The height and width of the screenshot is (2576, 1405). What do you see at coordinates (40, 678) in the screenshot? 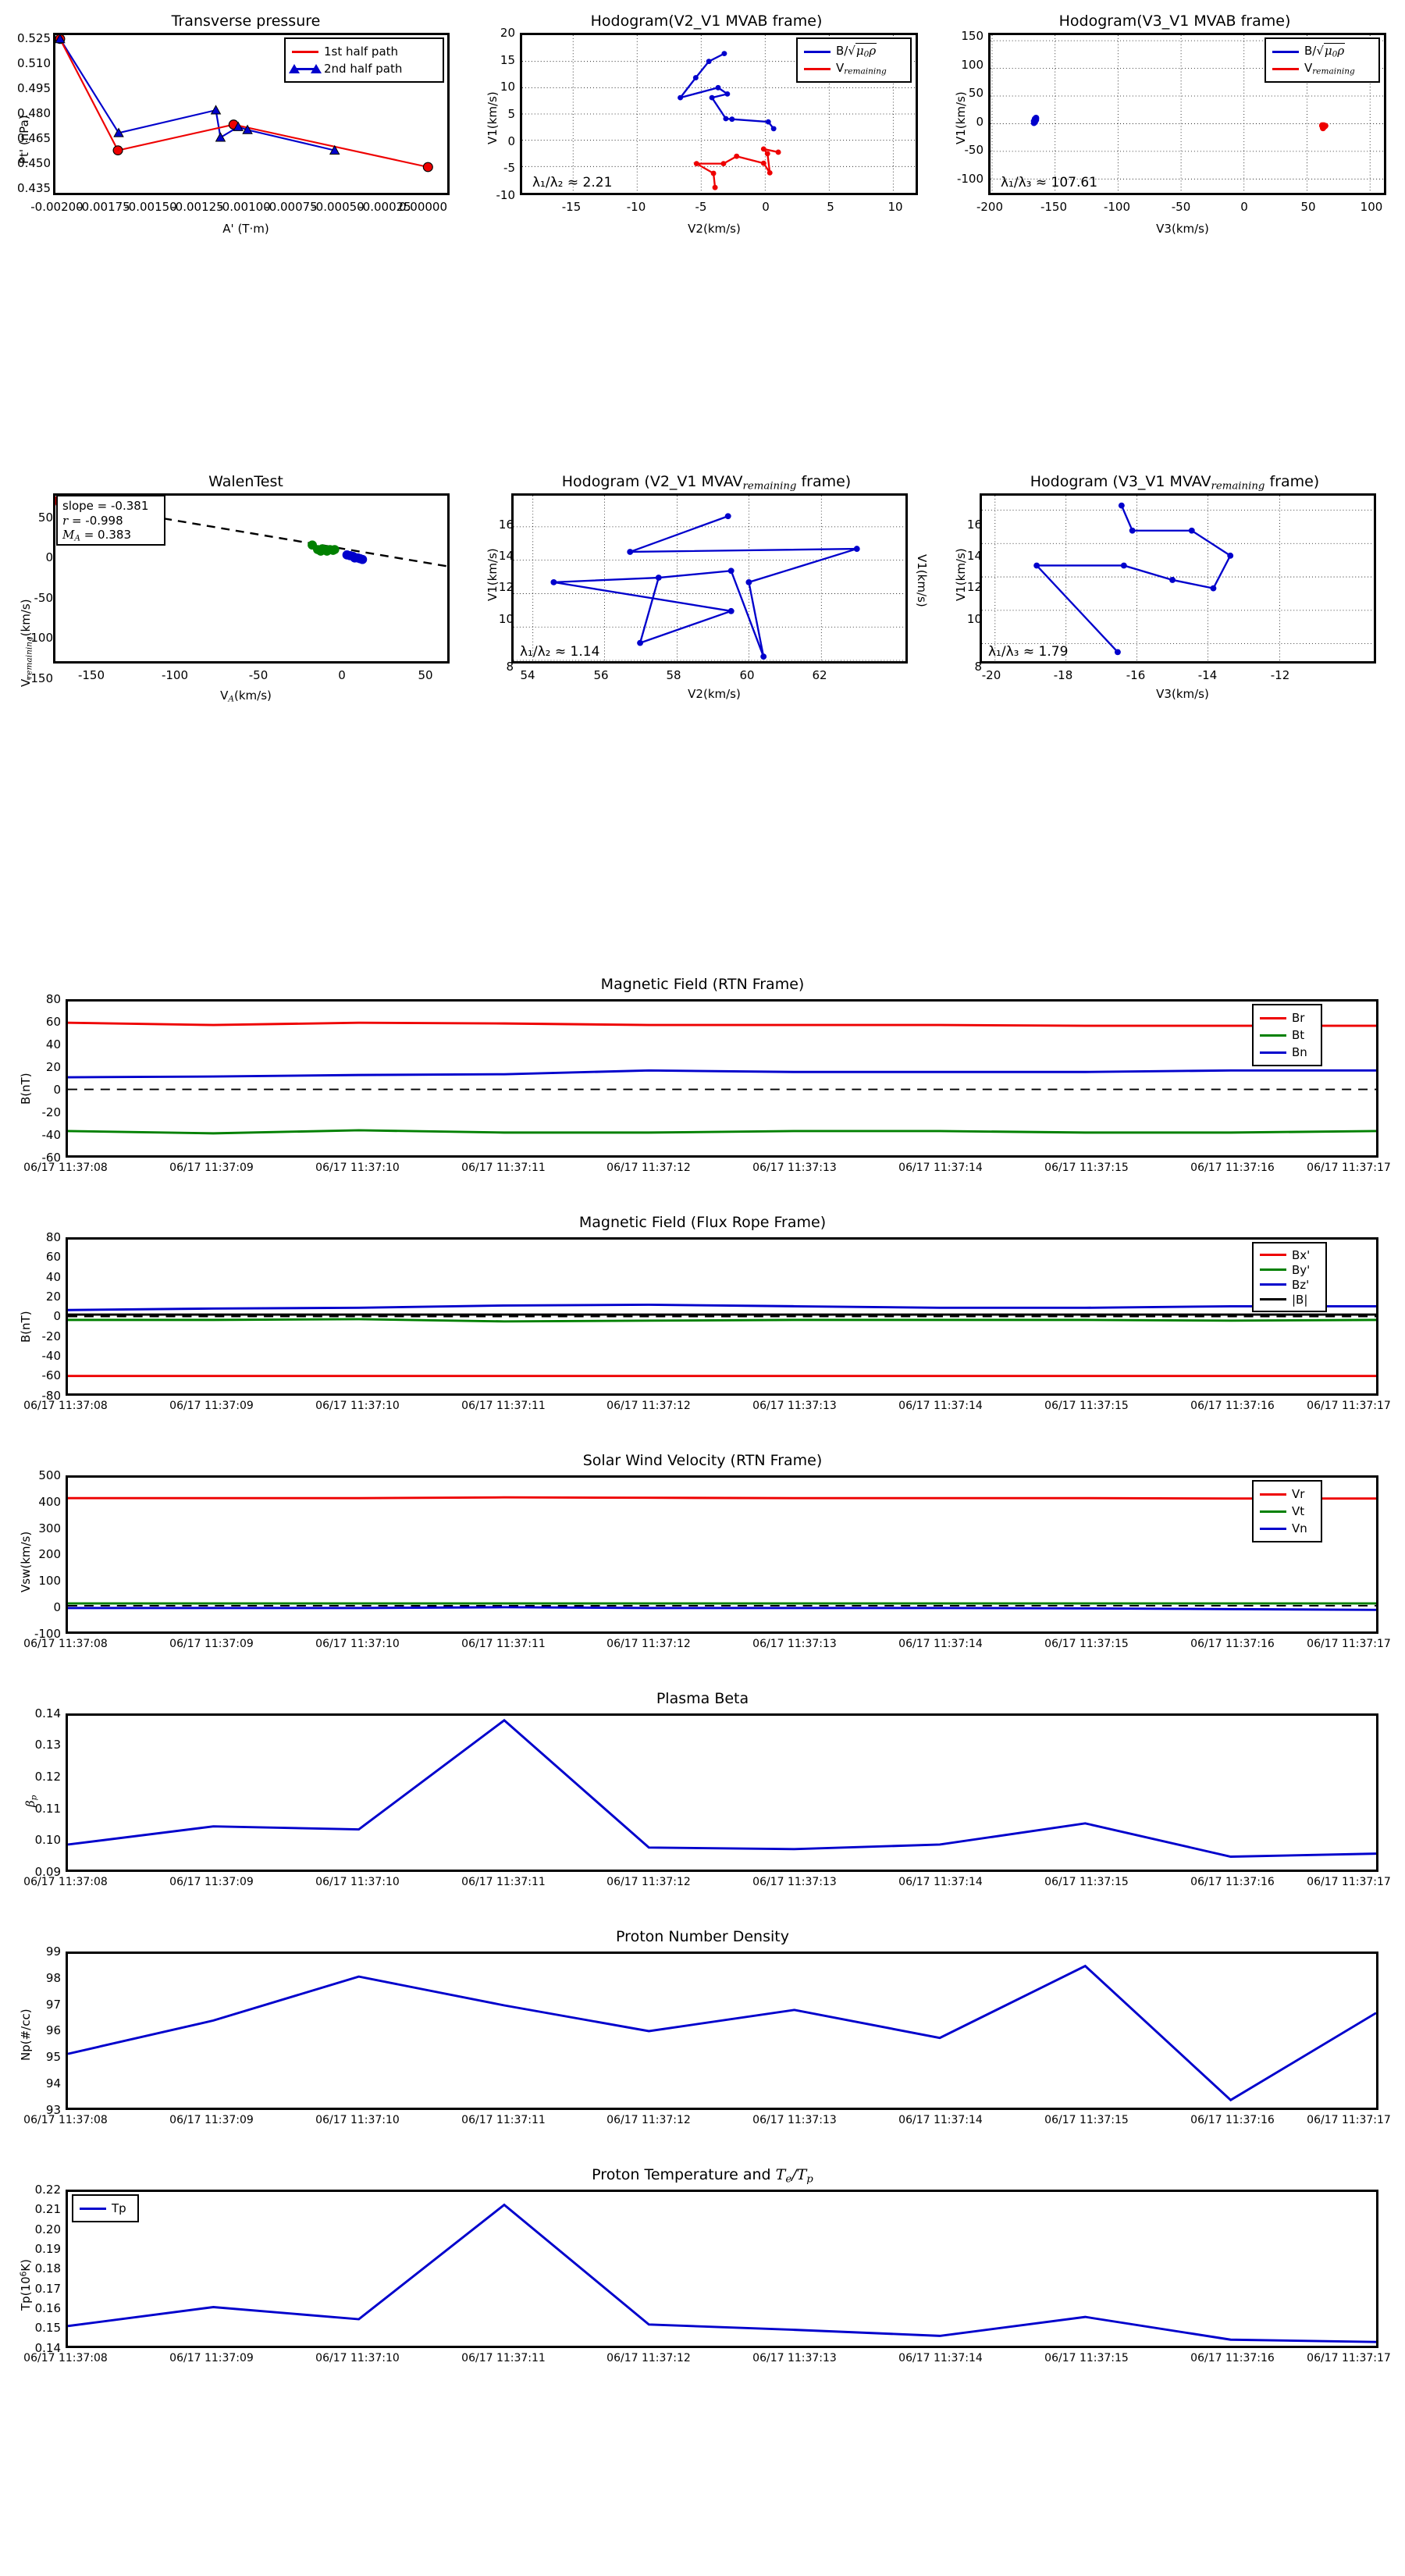
I see `y-tick-label: -150` at bounding box center [40, 678].